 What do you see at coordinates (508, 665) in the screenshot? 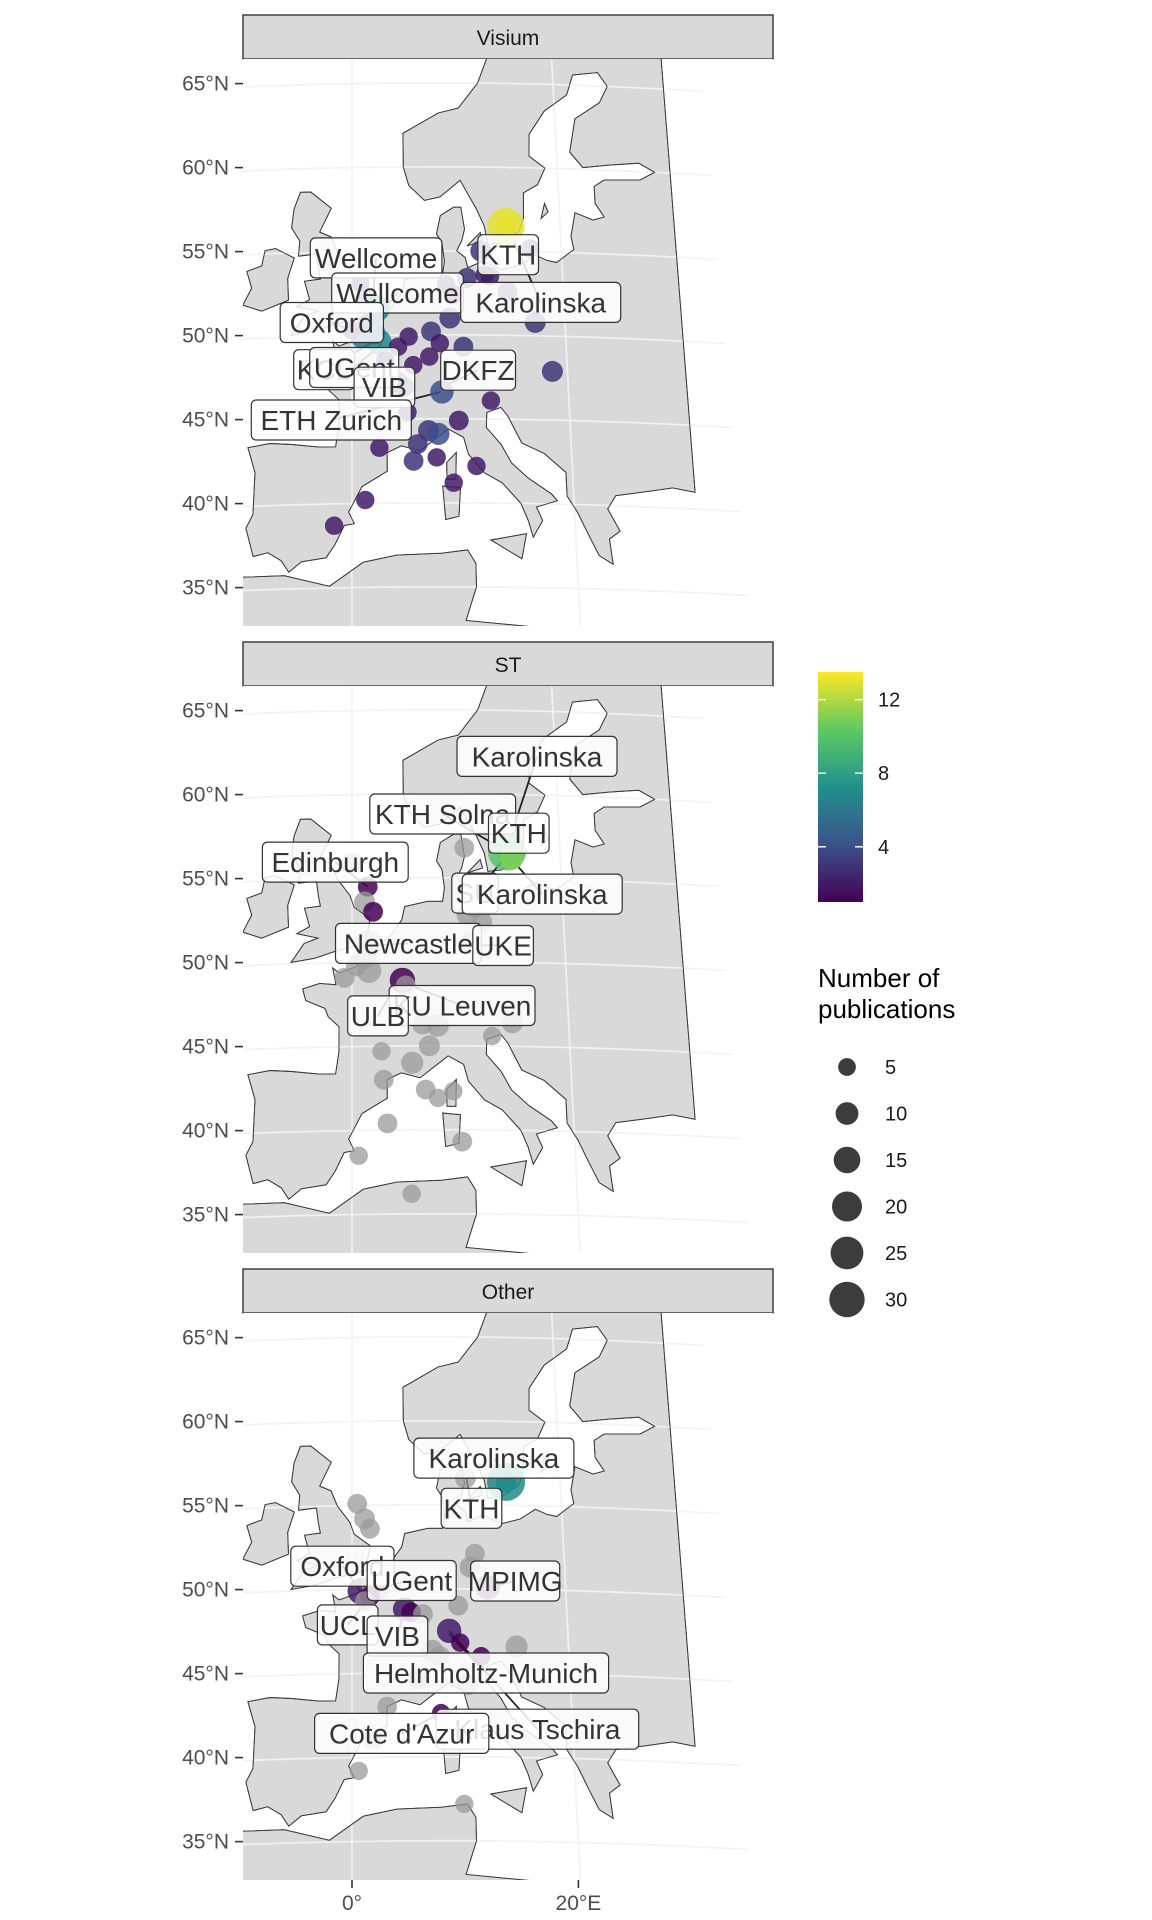
I see `facet-title: ST` at bounding box center [508, 665].